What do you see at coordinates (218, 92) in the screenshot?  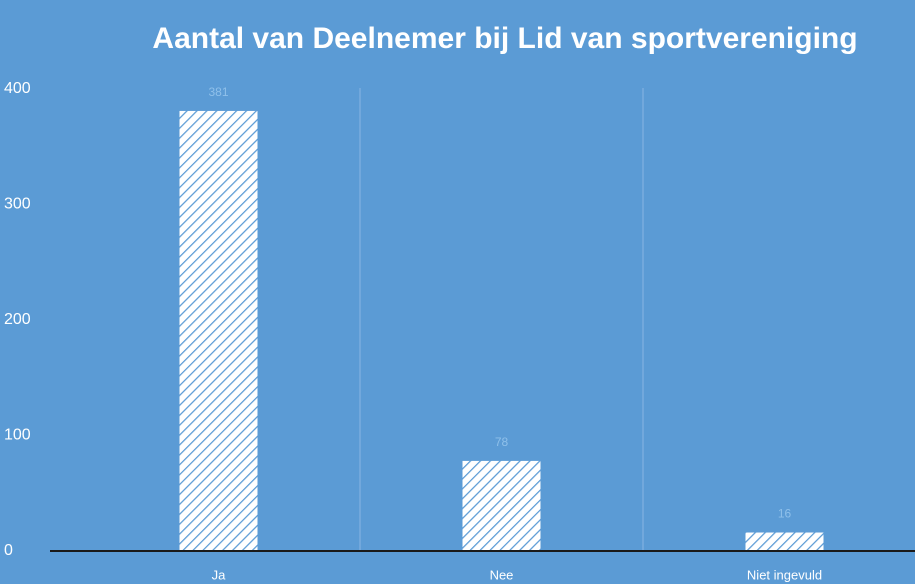 I see `data-label: 381` at bounding box center [218, 92].